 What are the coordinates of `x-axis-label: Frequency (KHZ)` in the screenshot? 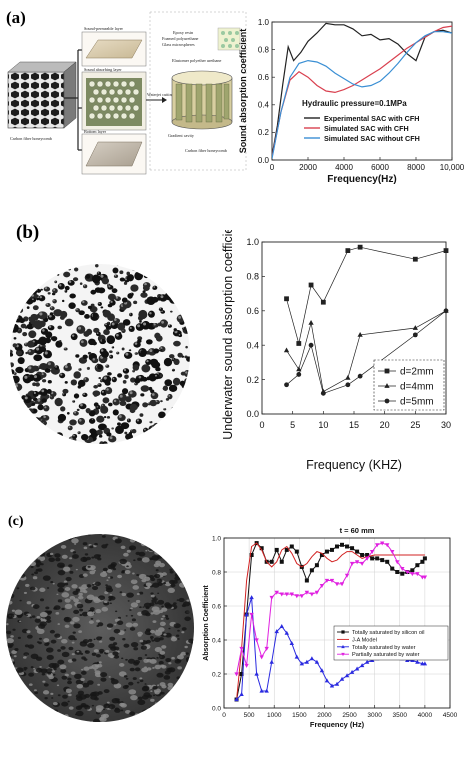 It's located at (354, 465).